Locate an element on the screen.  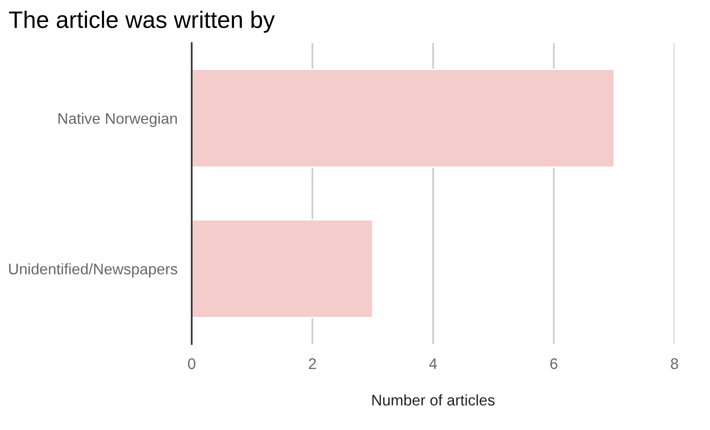
x-tick-label: 8 is located at coordinates (674, 364).